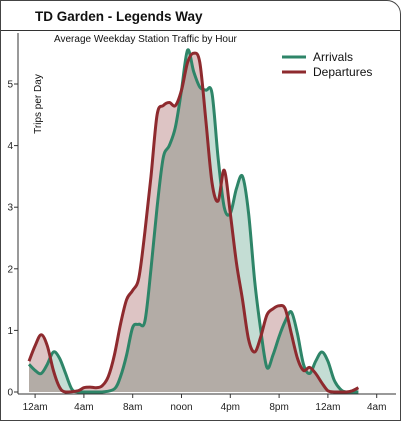 This screenshot has width=401, height=421. What do you see at coordinates (10, 393) in the screenshot?
I see `y-tick-label: 0` at bounding box center [10, 393].